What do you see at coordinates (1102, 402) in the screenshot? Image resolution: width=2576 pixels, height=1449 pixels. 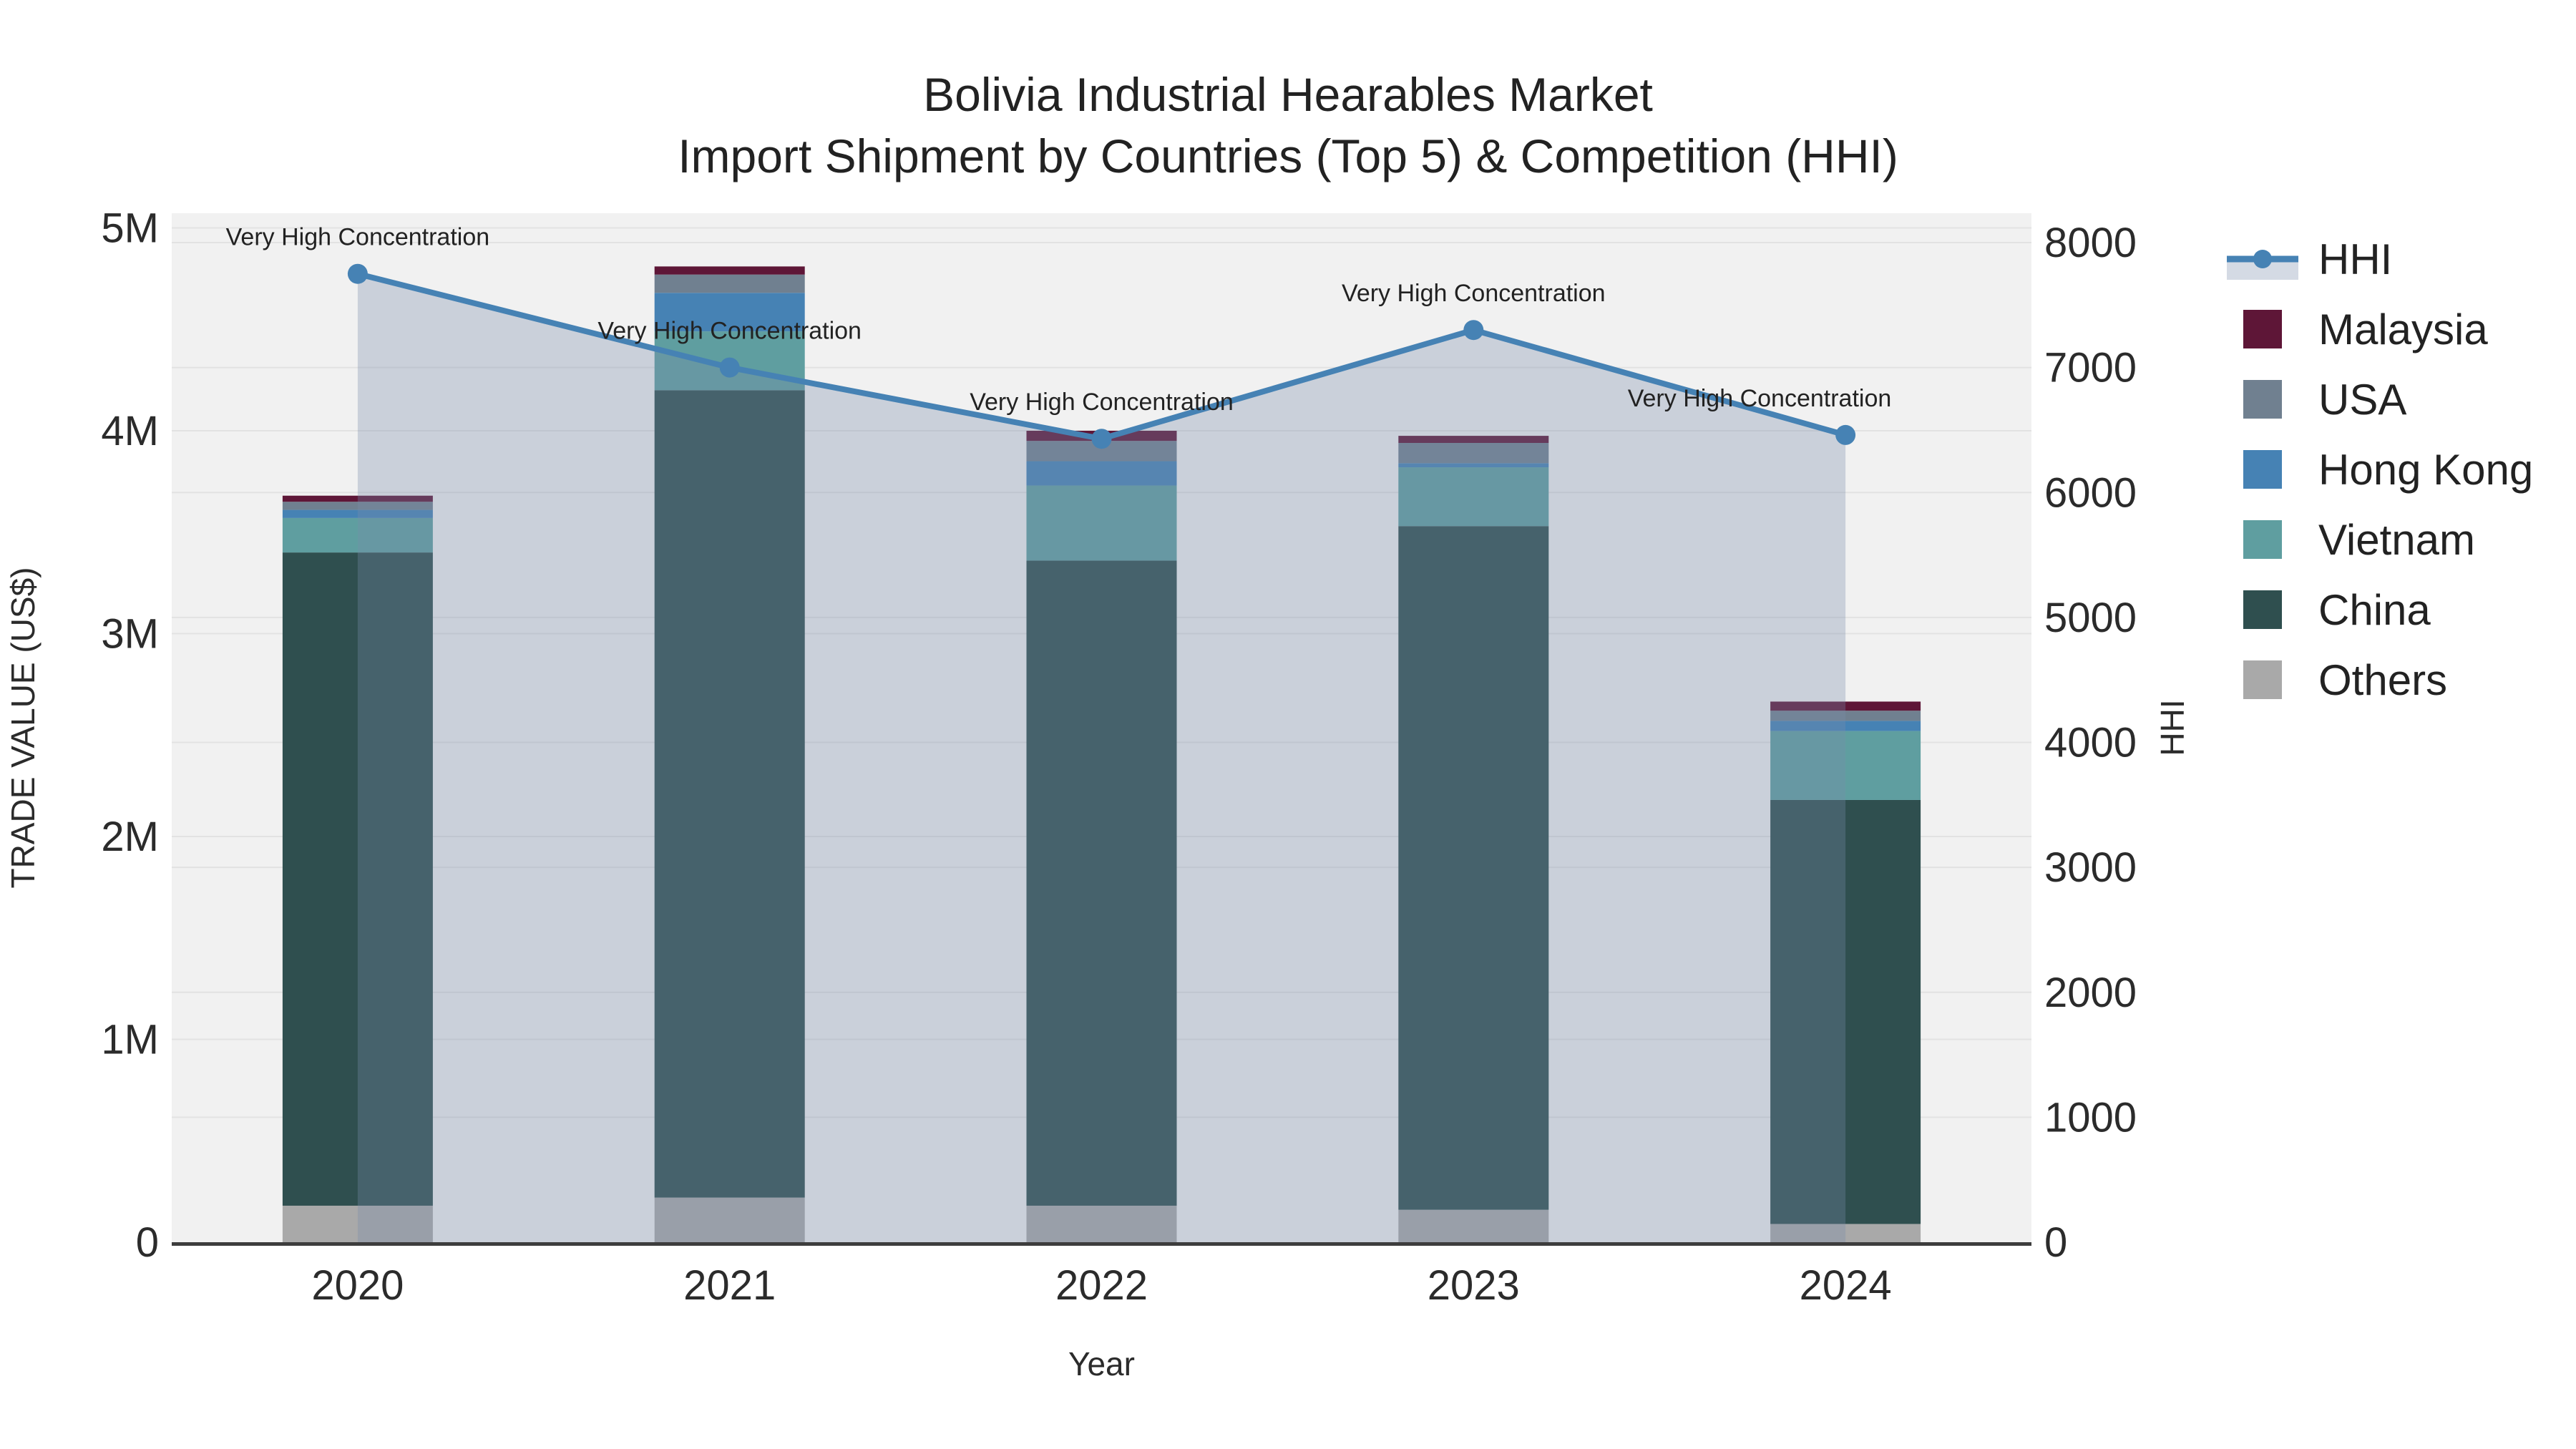 I see `annotation-2022: Very High Concentration` at bounding box center [1102, 402].